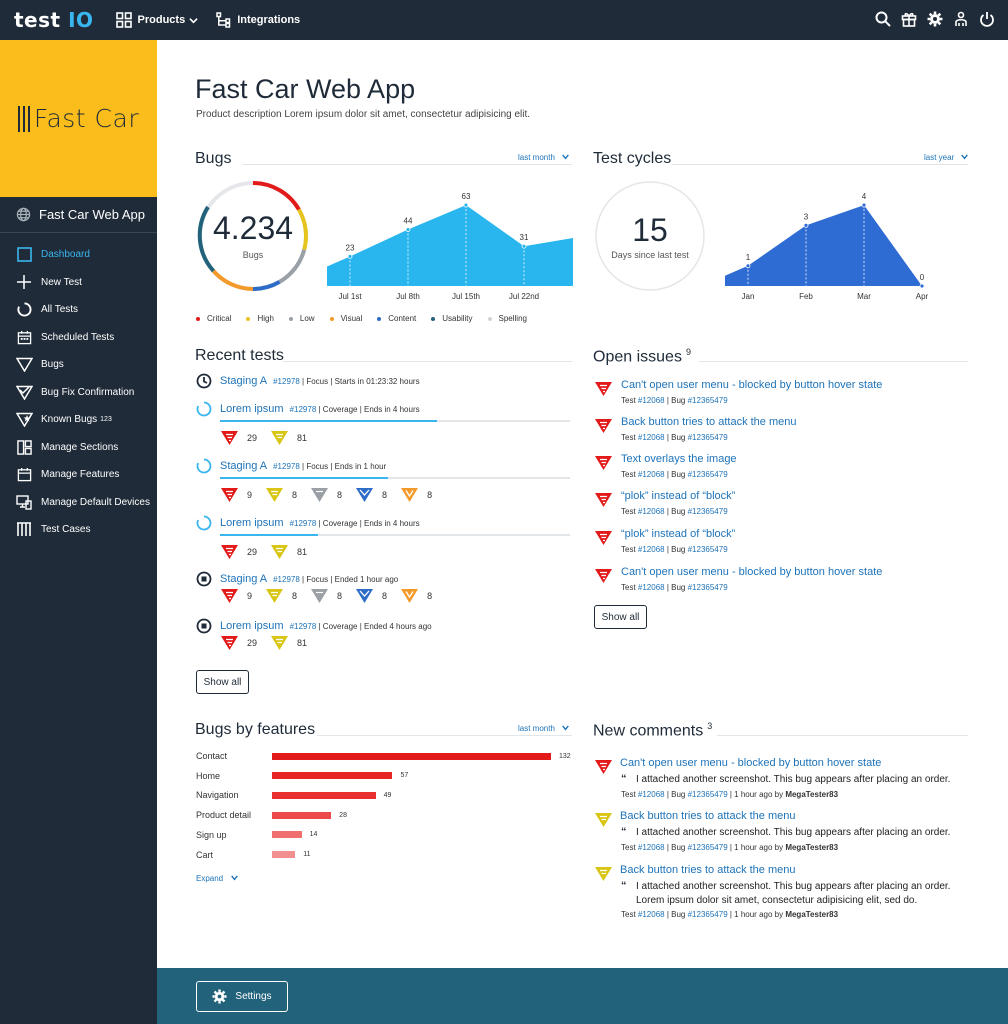 The image size is (1008, 1024). Describe the element at coordinates (217, 795) in the screenshot. I see `feature-label: Navigation` at that location.